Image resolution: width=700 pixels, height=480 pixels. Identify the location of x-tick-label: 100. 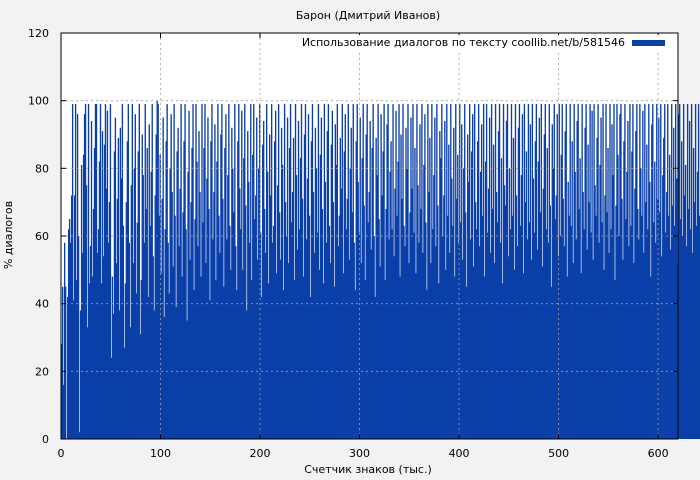
(160, 453).